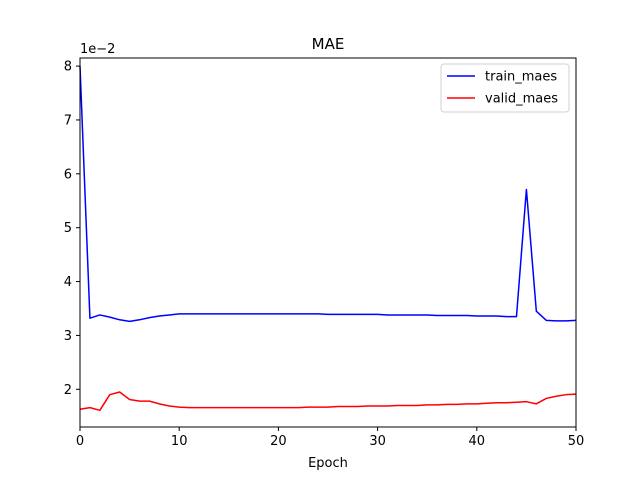  I want to click on y-tick-label: 8, so click(68, 67).